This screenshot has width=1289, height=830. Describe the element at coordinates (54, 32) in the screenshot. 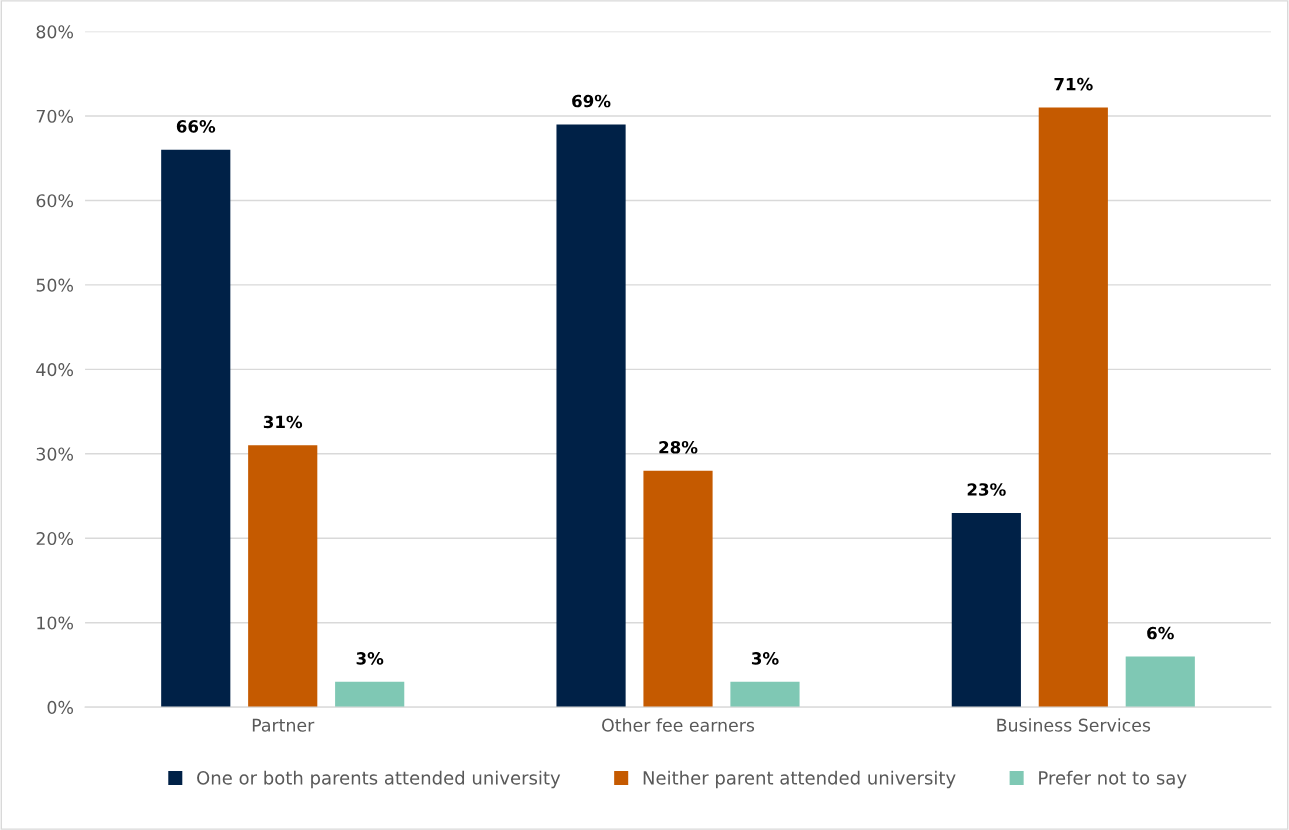

I see `y-tick-label: 80%` at that location.